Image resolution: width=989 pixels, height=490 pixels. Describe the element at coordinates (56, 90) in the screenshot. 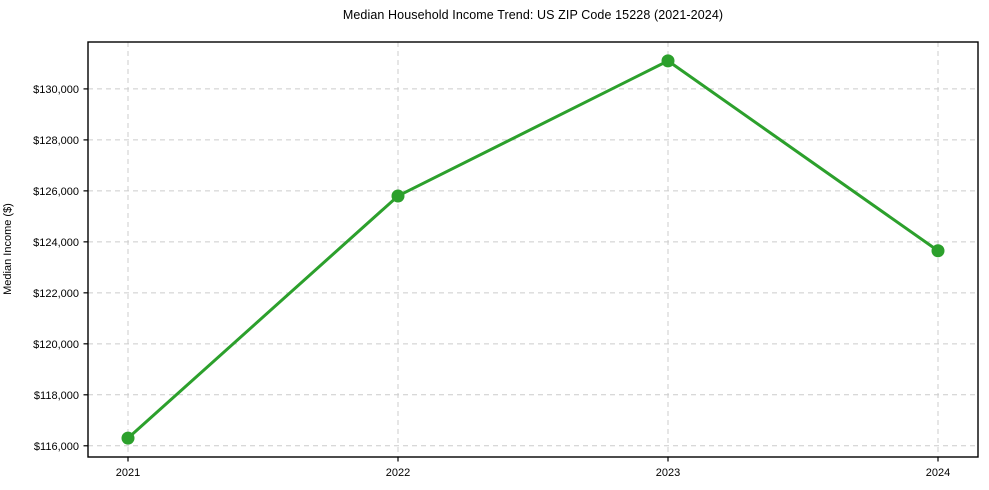

I see `y-tick-label: $130,000` at that location.